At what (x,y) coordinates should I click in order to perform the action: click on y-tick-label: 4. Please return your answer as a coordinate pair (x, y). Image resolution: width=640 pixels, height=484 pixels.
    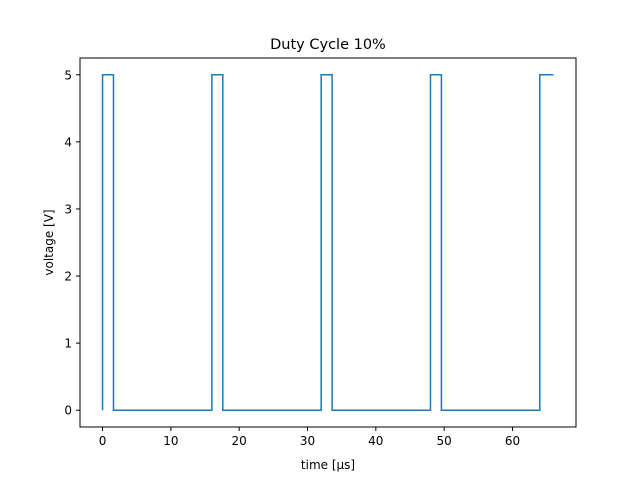
    Looking at the image, I should click on (68, 142).